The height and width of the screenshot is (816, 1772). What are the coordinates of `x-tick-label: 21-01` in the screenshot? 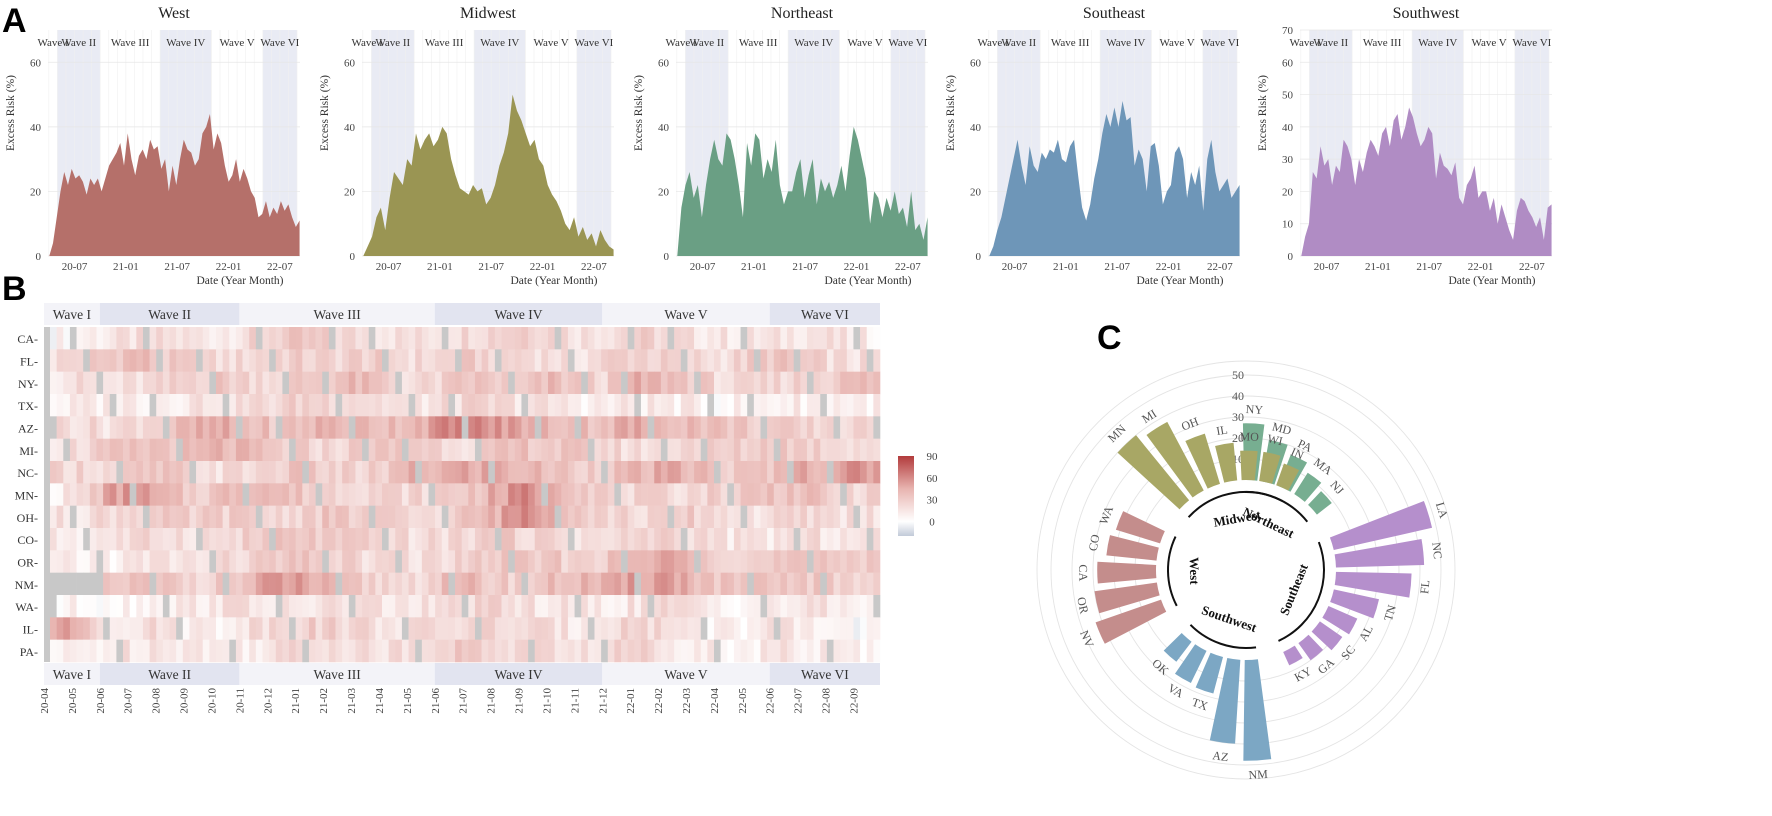 It's located at (1066, 267).